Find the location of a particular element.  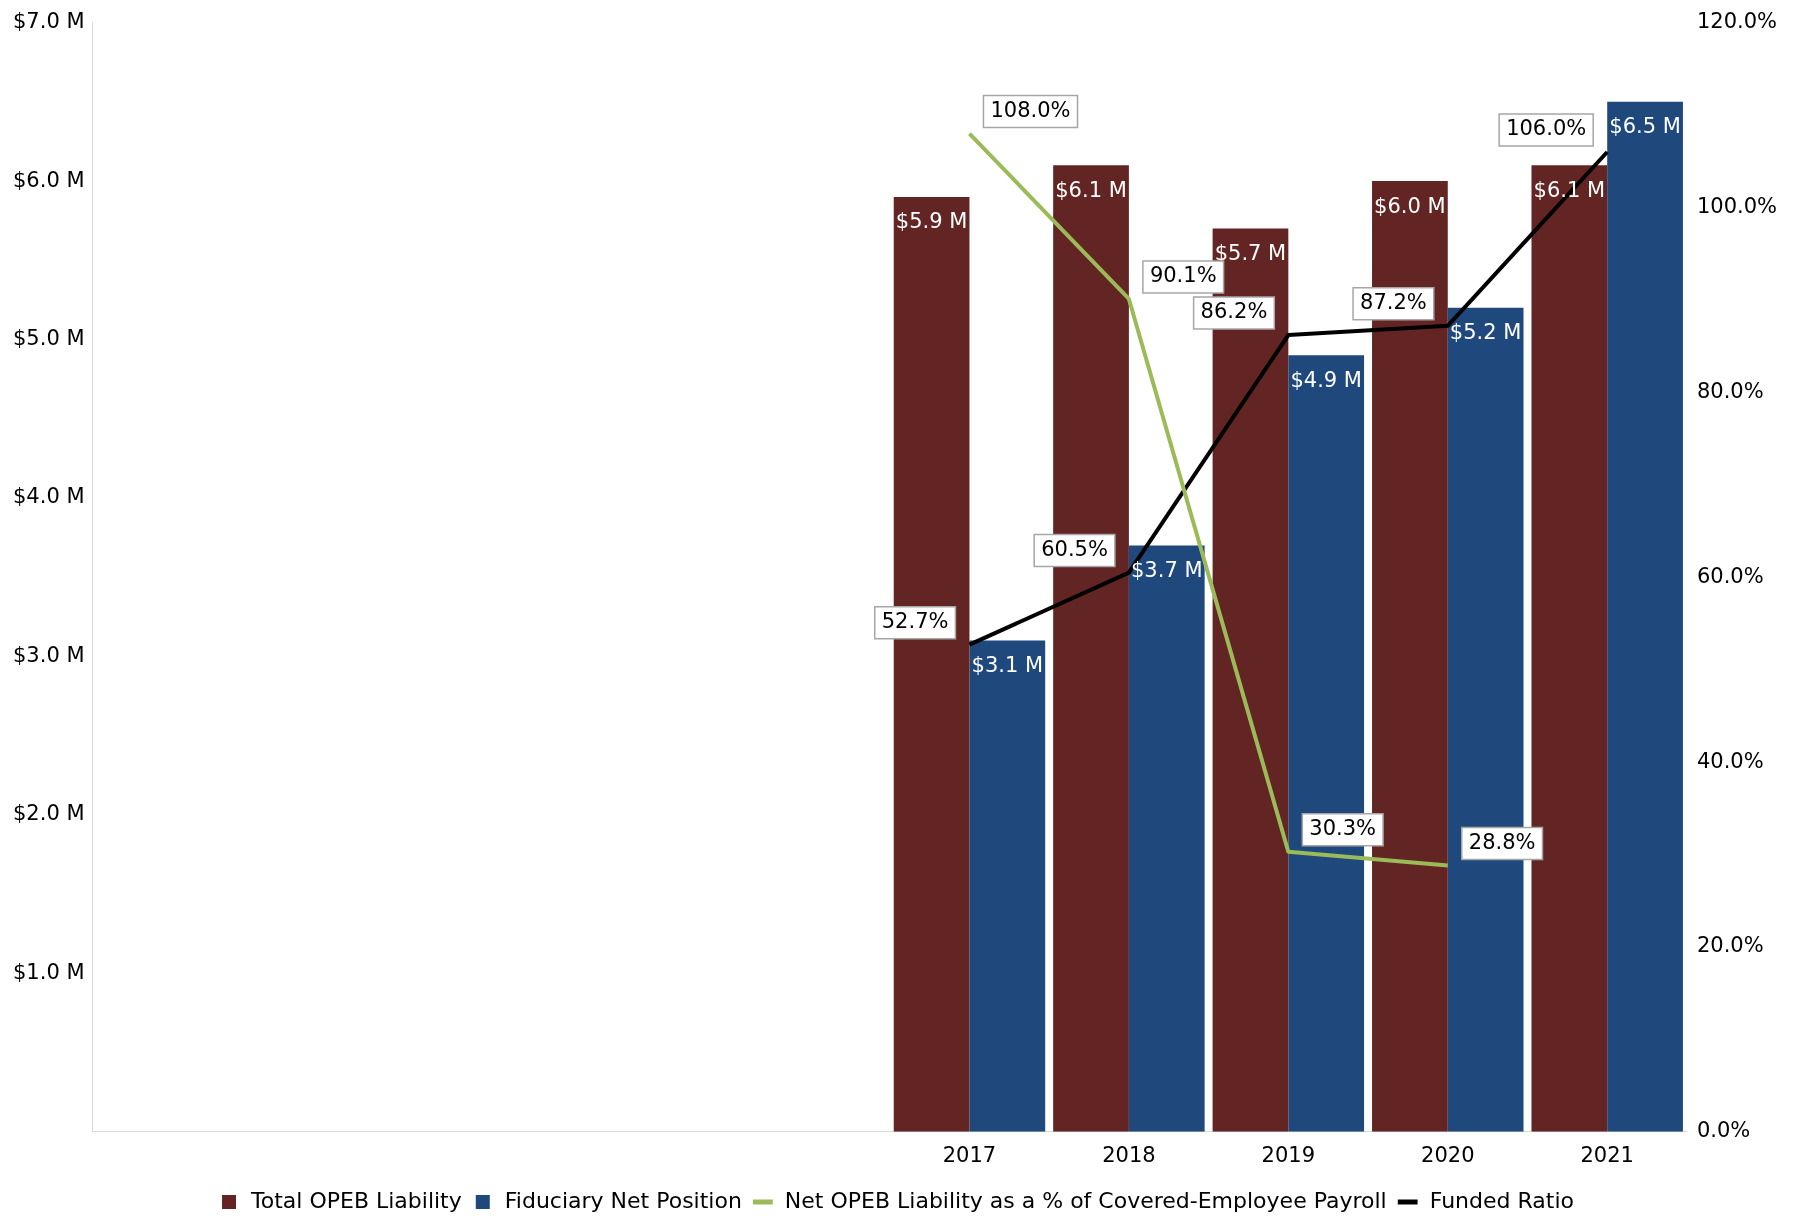

data-label: 108.0% is located at coordinates (1030, 109).